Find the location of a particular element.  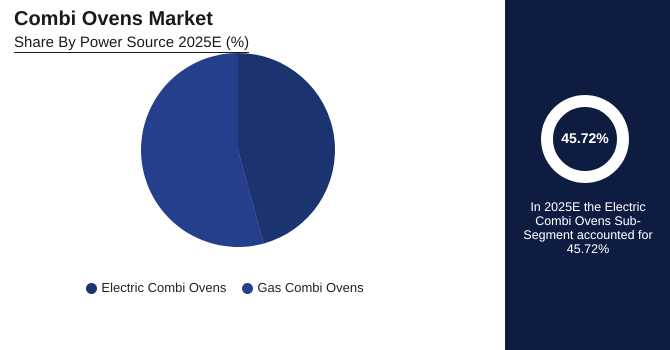

chart-title: Combi Ovens Market is located at coordinates (113, 19).